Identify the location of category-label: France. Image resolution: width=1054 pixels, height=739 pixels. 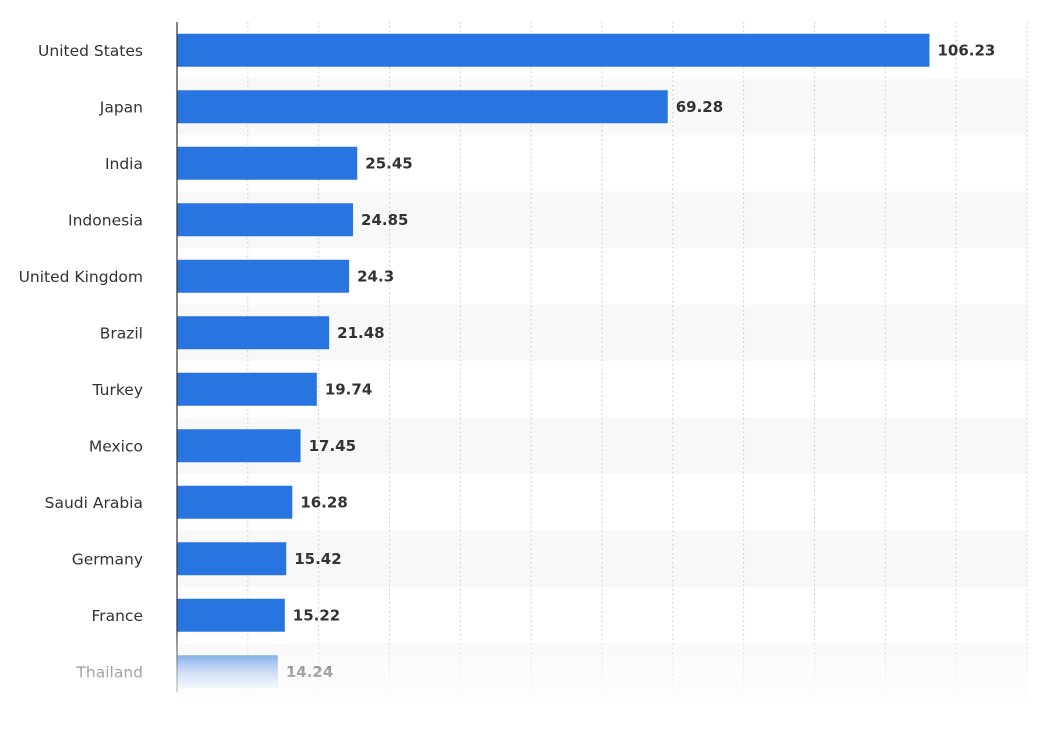
(117, 616).